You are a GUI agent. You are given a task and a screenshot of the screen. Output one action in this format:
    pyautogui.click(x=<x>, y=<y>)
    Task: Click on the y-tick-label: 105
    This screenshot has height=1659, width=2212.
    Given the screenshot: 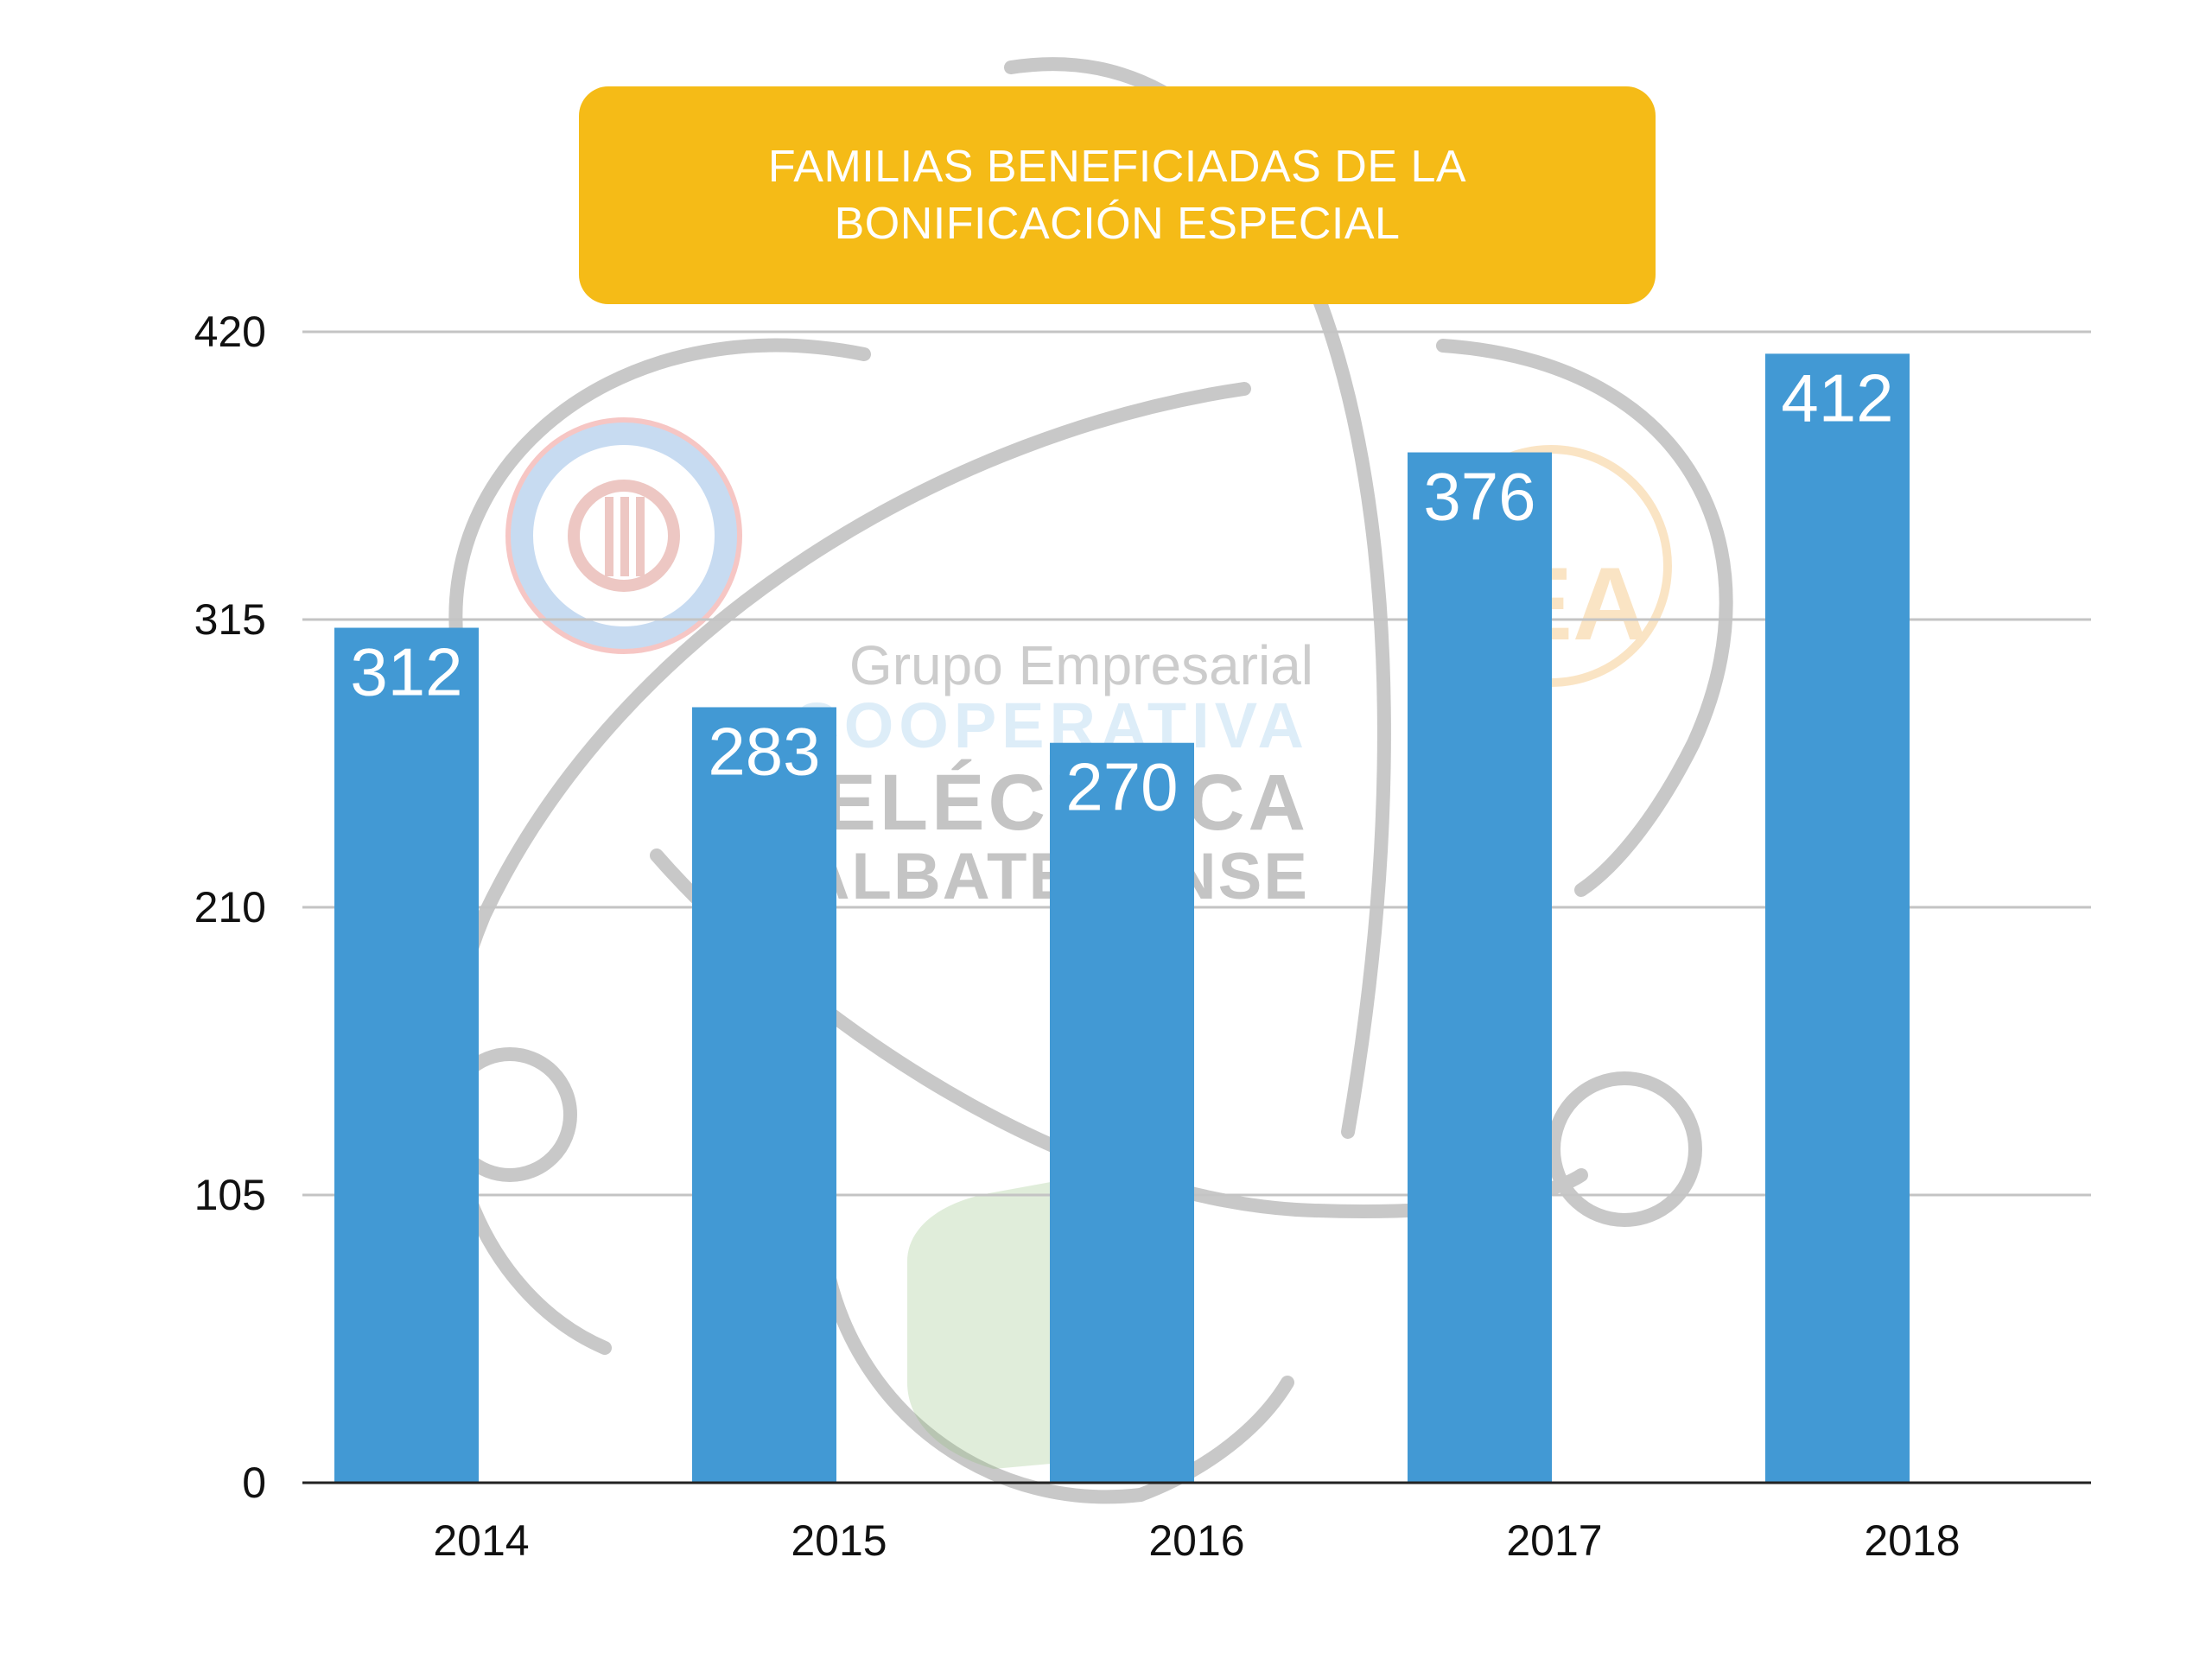 What is the action you would take?
    pyautogui.click(x=230, y=1195)
    